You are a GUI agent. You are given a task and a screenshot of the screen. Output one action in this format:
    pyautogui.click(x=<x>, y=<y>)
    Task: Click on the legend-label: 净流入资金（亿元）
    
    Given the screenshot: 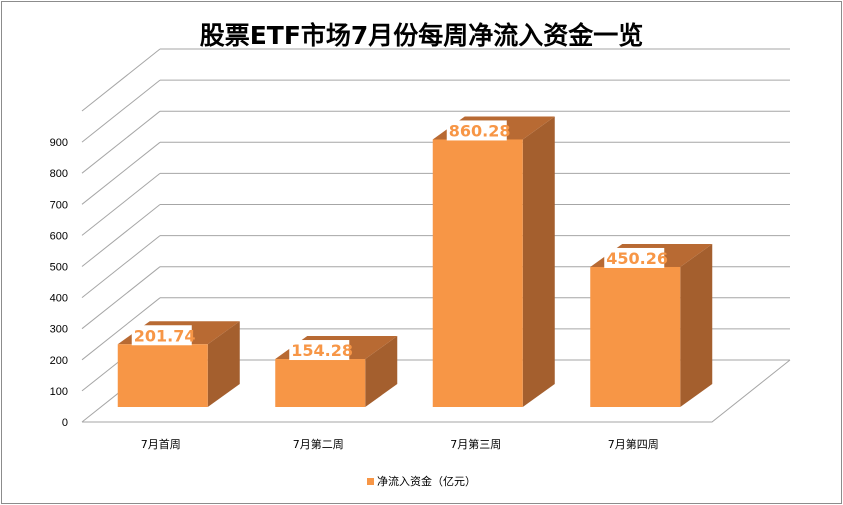 What is the action you would take?
    pyautogui.click(x=426, y=481)
    